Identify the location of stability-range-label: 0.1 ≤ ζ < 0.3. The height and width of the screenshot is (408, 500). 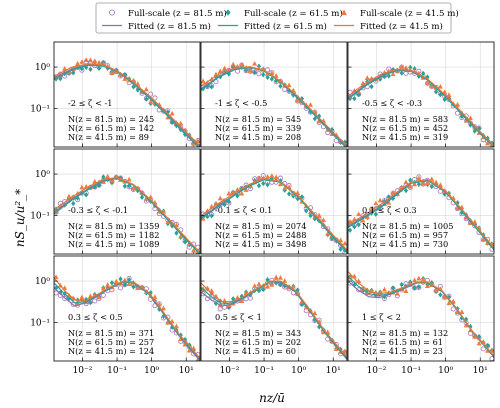
(389, 210).